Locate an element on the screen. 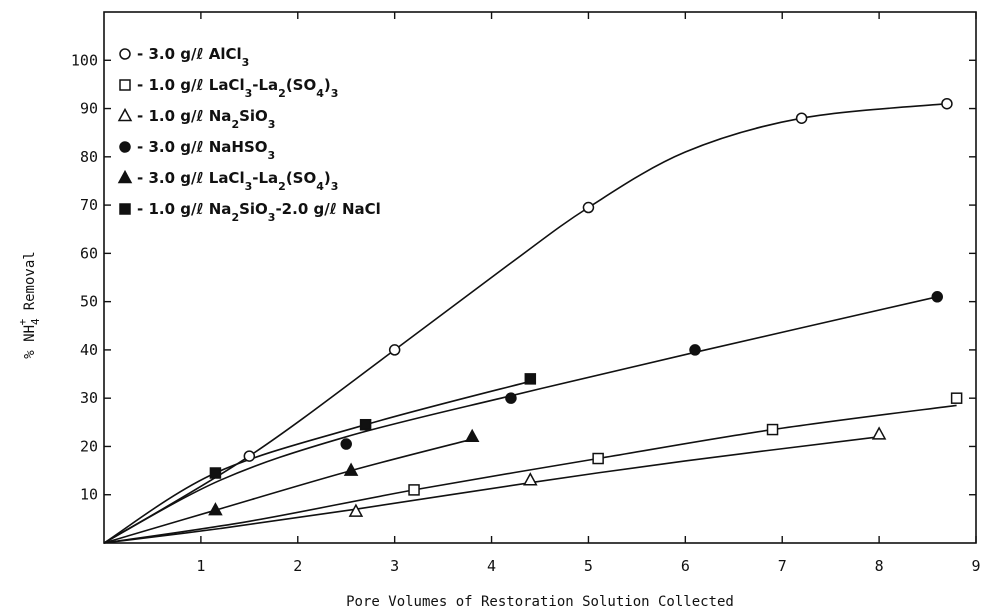 Image resolution: width=986 pixels, height=612 pixels. y-tick-label: 100 is located at coordinates (84, 60).